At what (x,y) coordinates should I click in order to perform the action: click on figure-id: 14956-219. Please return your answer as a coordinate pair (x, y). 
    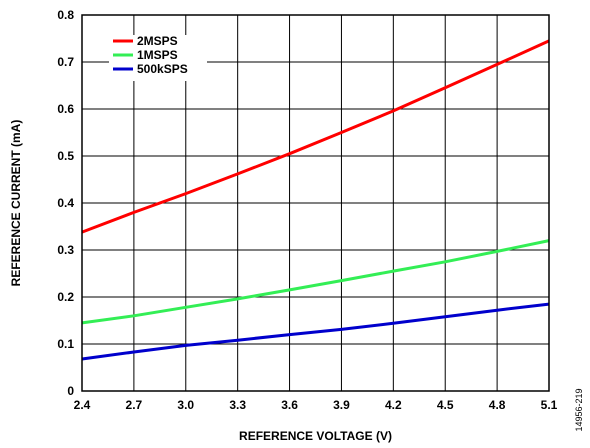
    Looking at the image, I should click on (579, 409).